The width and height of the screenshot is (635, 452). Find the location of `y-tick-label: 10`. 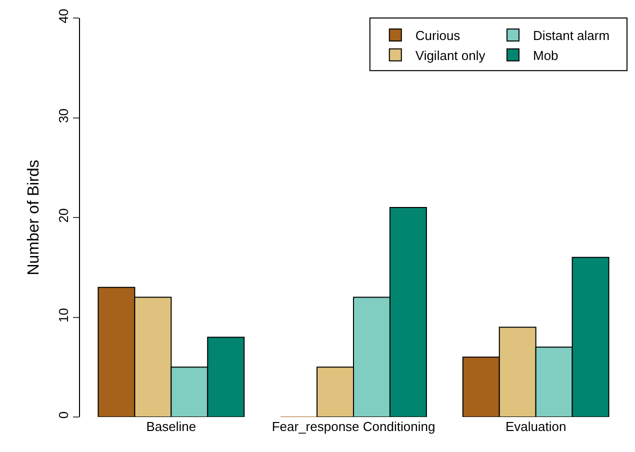

y-tick-label: 10 is located at coordinates (63, 315).